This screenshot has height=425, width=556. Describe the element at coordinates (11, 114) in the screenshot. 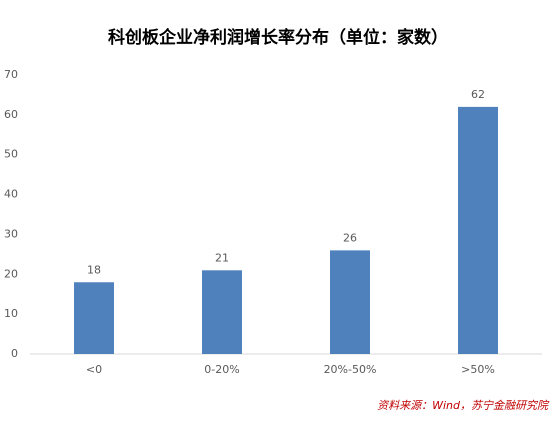

I see `y-tick-label: 60` at that location.